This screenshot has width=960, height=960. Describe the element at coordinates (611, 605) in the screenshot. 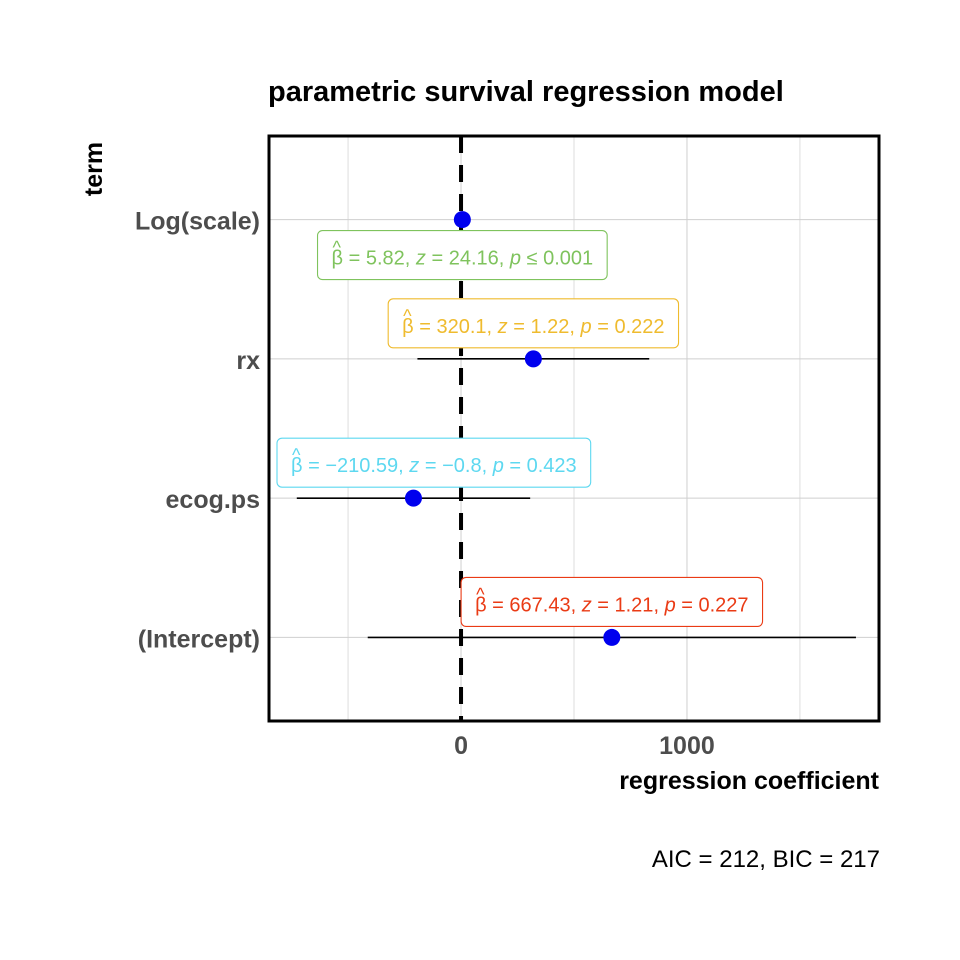

I see `estimate-label-text: β = 667.43, z = 1.21, p = 0.227` at that location.